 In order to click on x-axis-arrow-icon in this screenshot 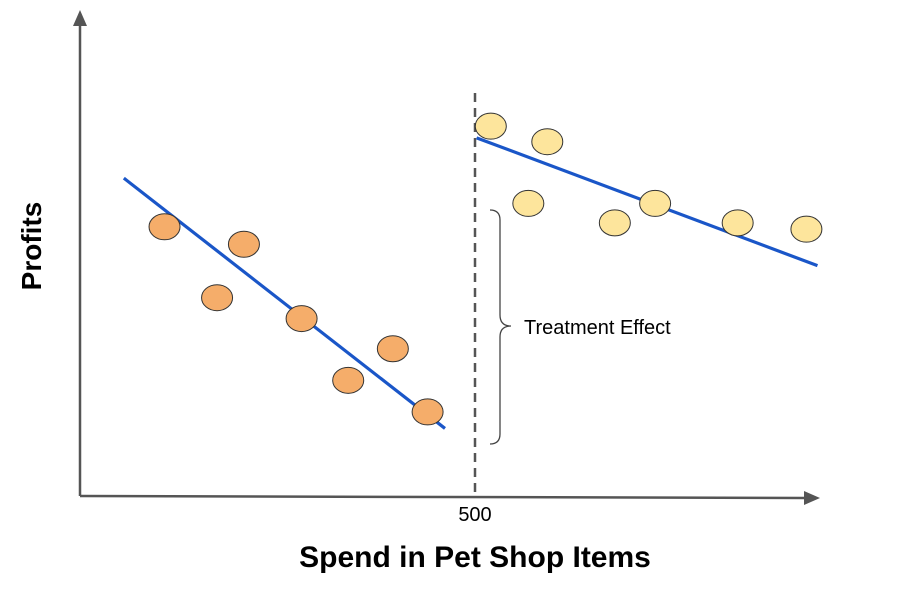, I will do `click(812, 498)`.